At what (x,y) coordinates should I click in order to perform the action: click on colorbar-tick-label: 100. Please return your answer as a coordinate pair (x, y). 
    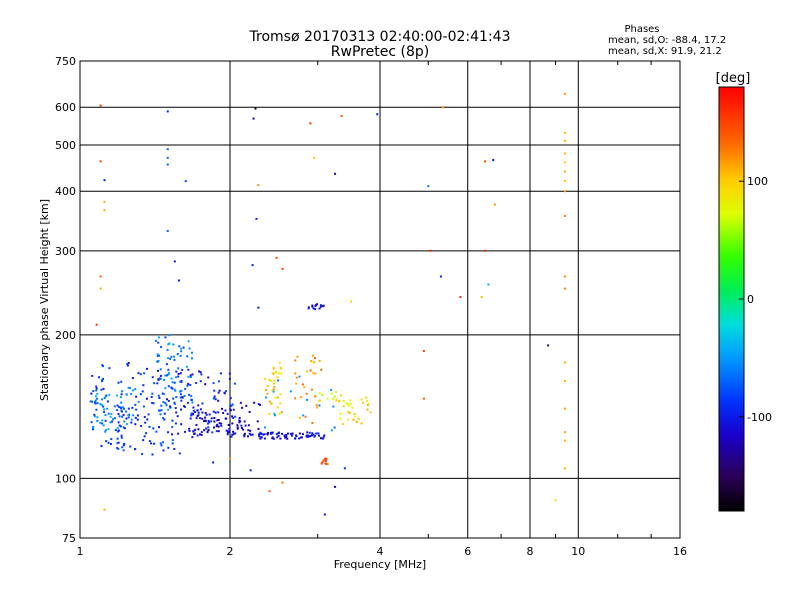
    Looking at the image, I should click on (757, 181).